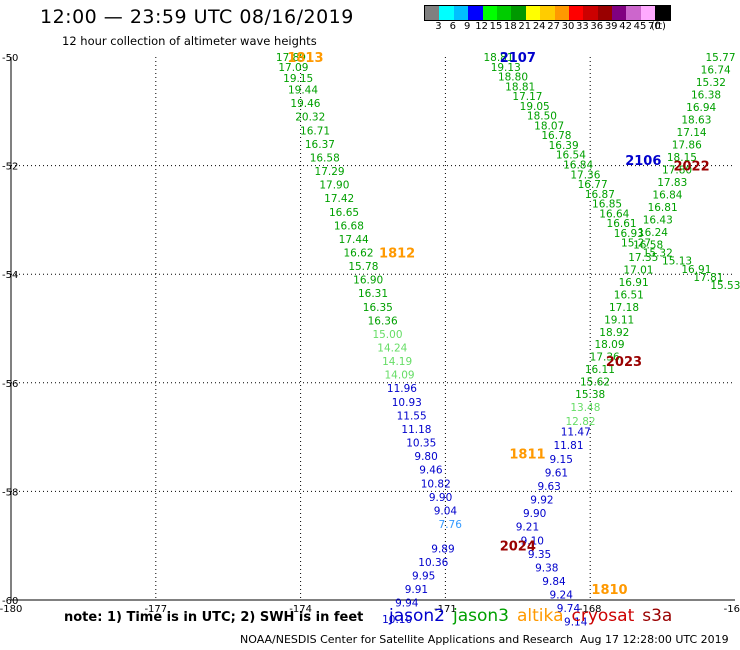 The height and width of the screenshot is (650, 740). I want to click on swh-value-jason3-light: 13.48, so click(585, 408).